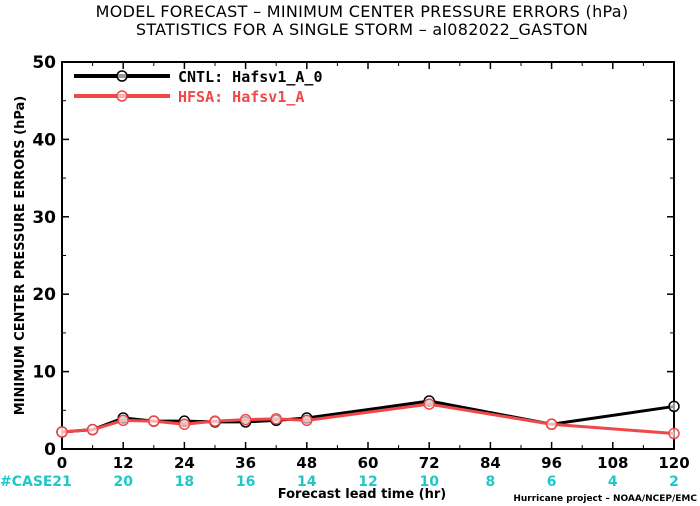 This screenshot has height=506, width=700. Describe the element at coordinates (674, 482) in the screenshot. I see `case-count: 2` at that location.